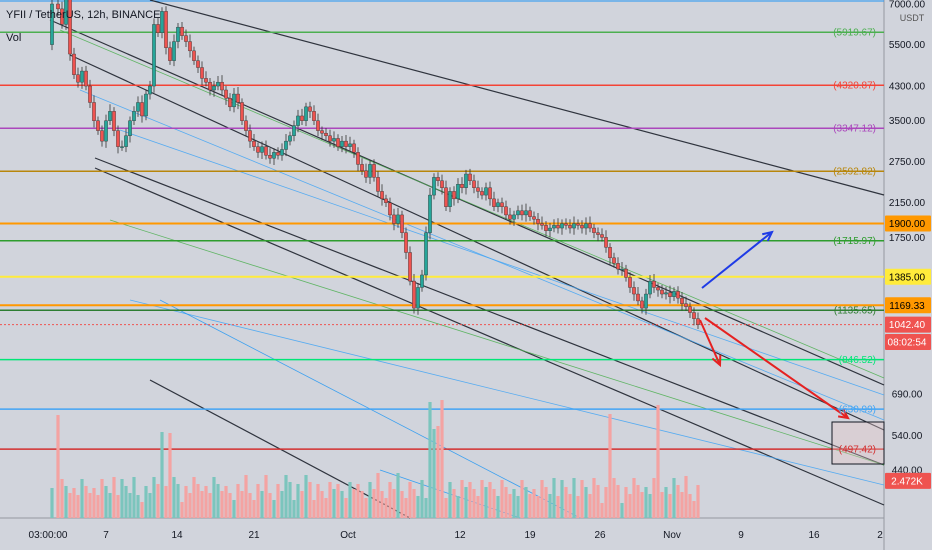 This screenshot has height=550, width=932. I want to click on price-tick-label: 2750.00, so click(907, 162).